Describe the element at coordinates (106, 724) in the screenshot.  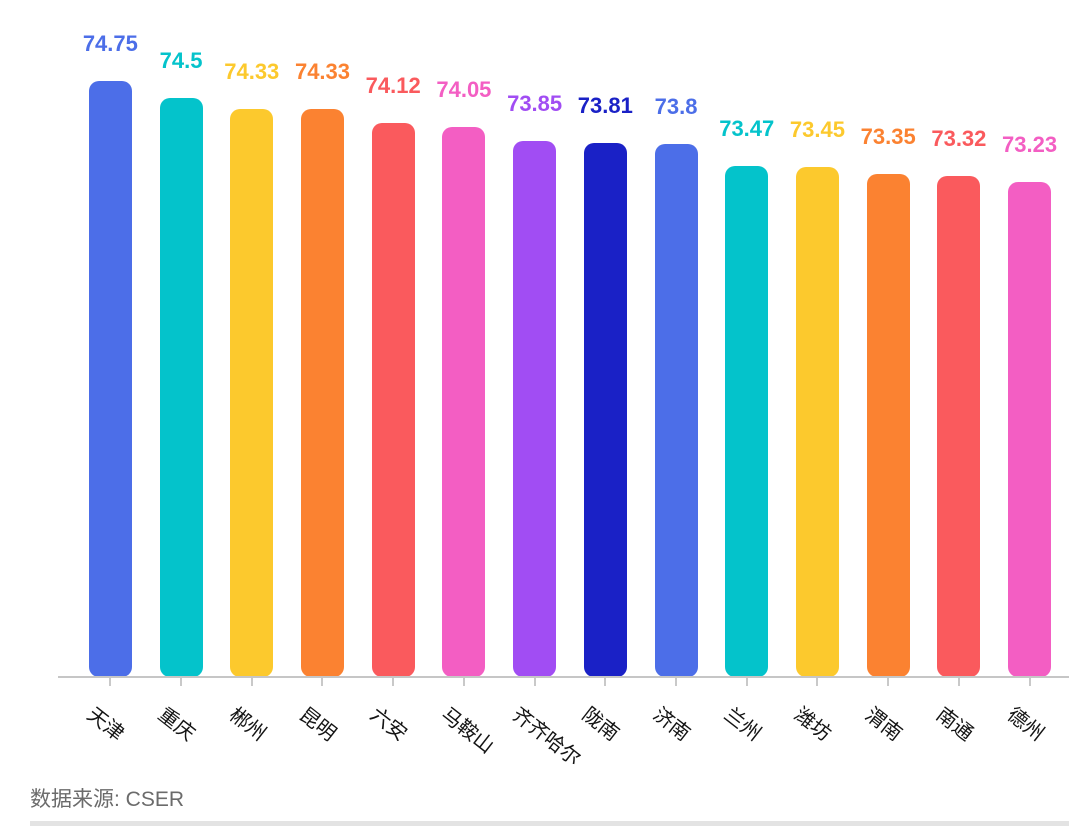
I see `x-axis-category-label: 天津` at that location.